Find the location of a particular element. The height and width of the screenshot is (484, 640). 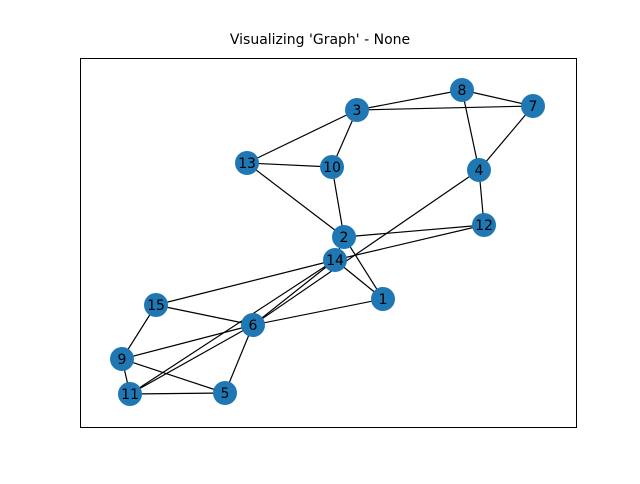

plot-title: Visualizing 'Graph' - None is located at coordinates (320, 40).